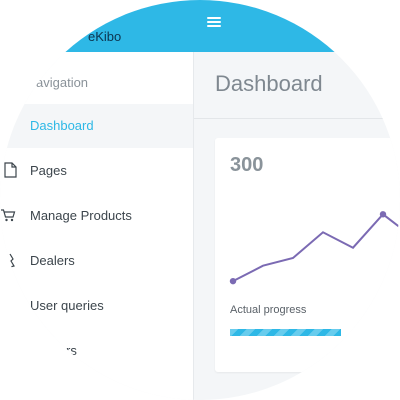 This screenshot has height=400, width=400. Describe the element at coordinates (71, 350) in the screenshot. I see `sidebar-item-label: rs` at that location.